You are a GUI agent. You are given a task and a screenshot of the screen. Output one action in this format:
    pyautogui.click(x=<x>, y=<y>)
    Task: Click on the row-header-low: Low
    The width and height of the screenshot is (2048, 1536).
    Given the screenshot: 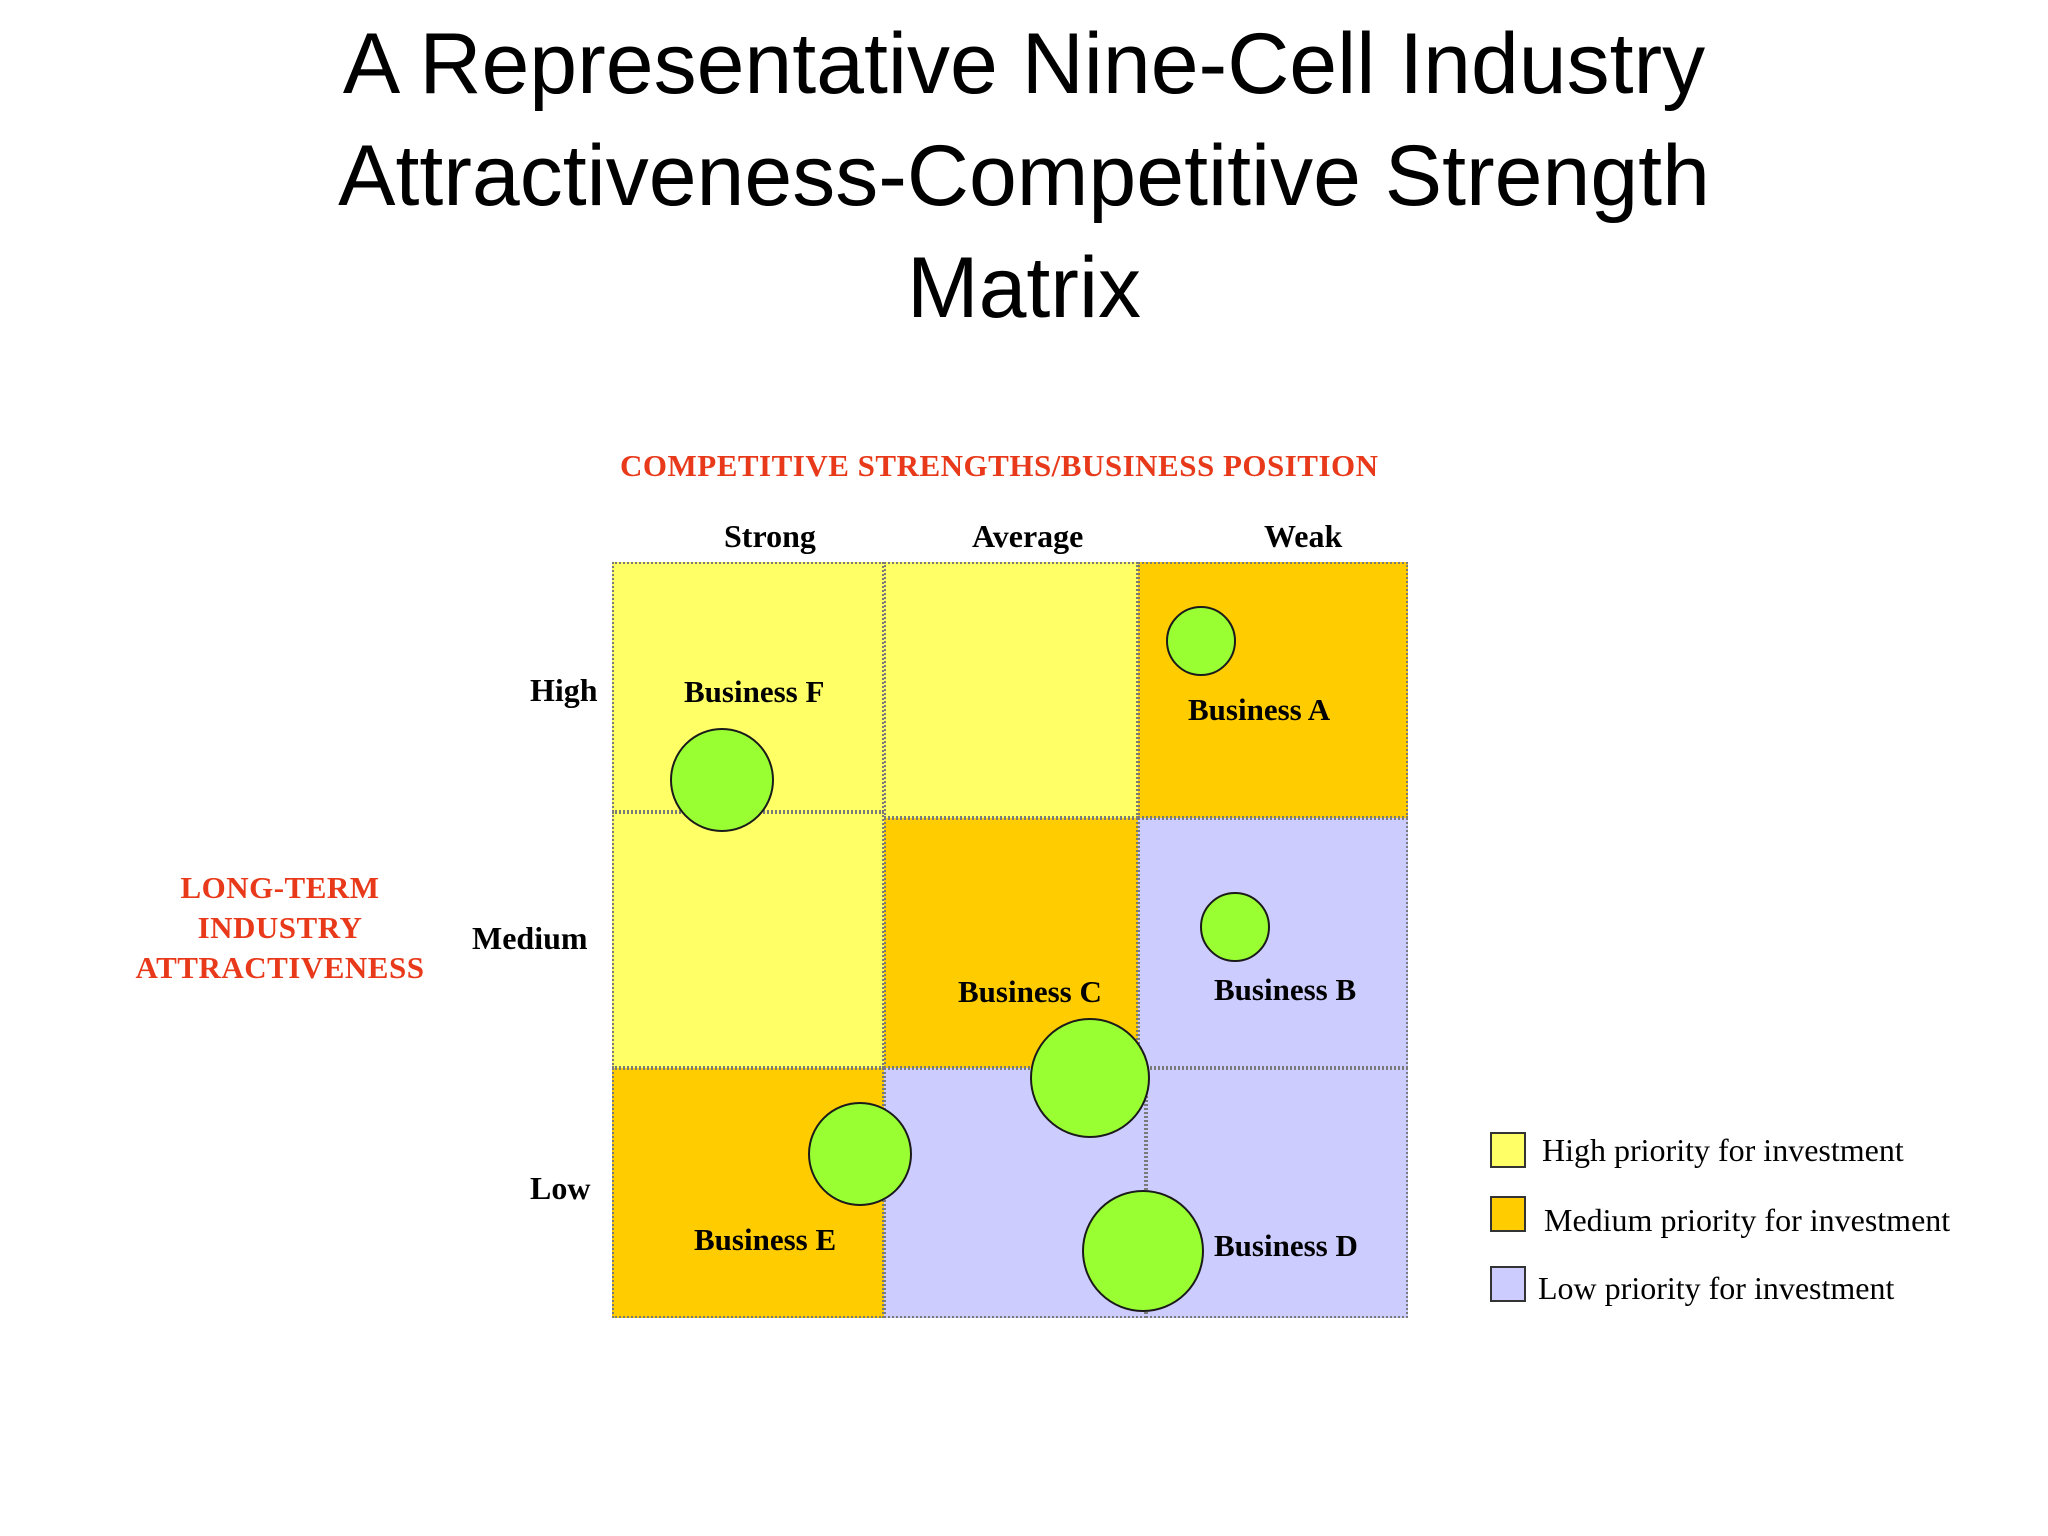 What is the action you would take?
    pyautogui.click(x=560, y=1188)
    